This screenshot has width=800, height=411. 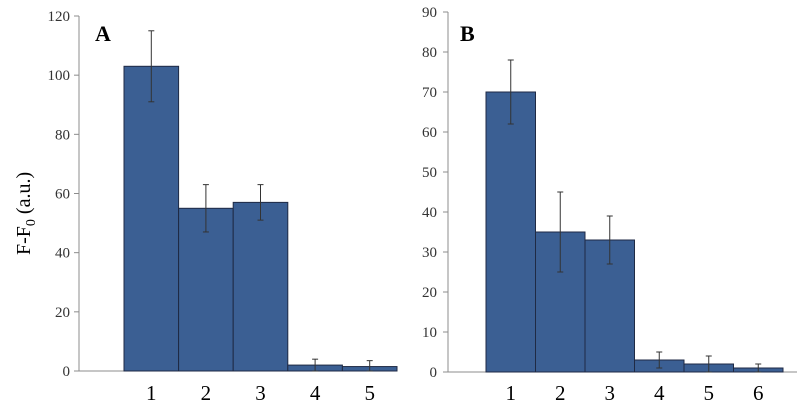 I want to click on panel-b-y-tick-label: 90, so click(x=429, y=13).